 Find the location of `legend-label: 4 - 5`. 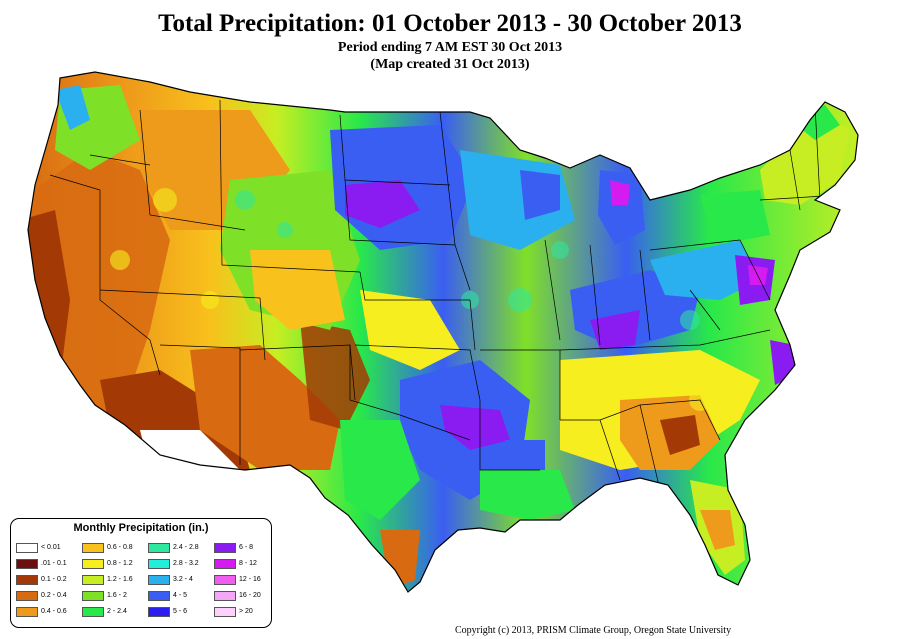

legend-label: 4 - 5 is located at coordinates (180, 595).